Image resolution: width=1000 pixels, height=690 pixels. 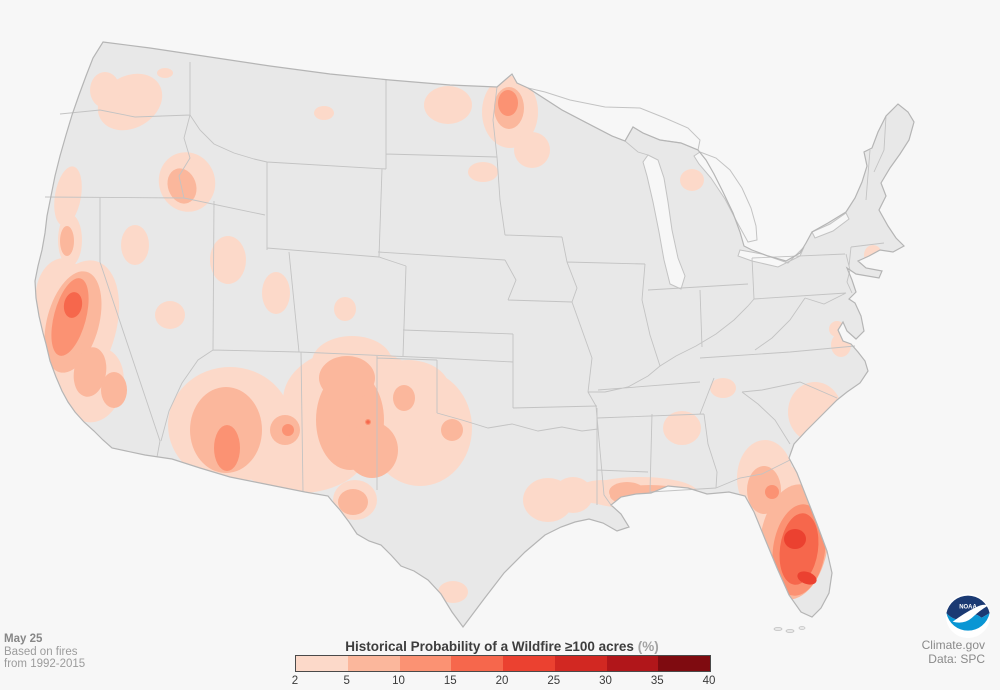 I want to click on legend-tick: 30, so click(x=605, y=681).